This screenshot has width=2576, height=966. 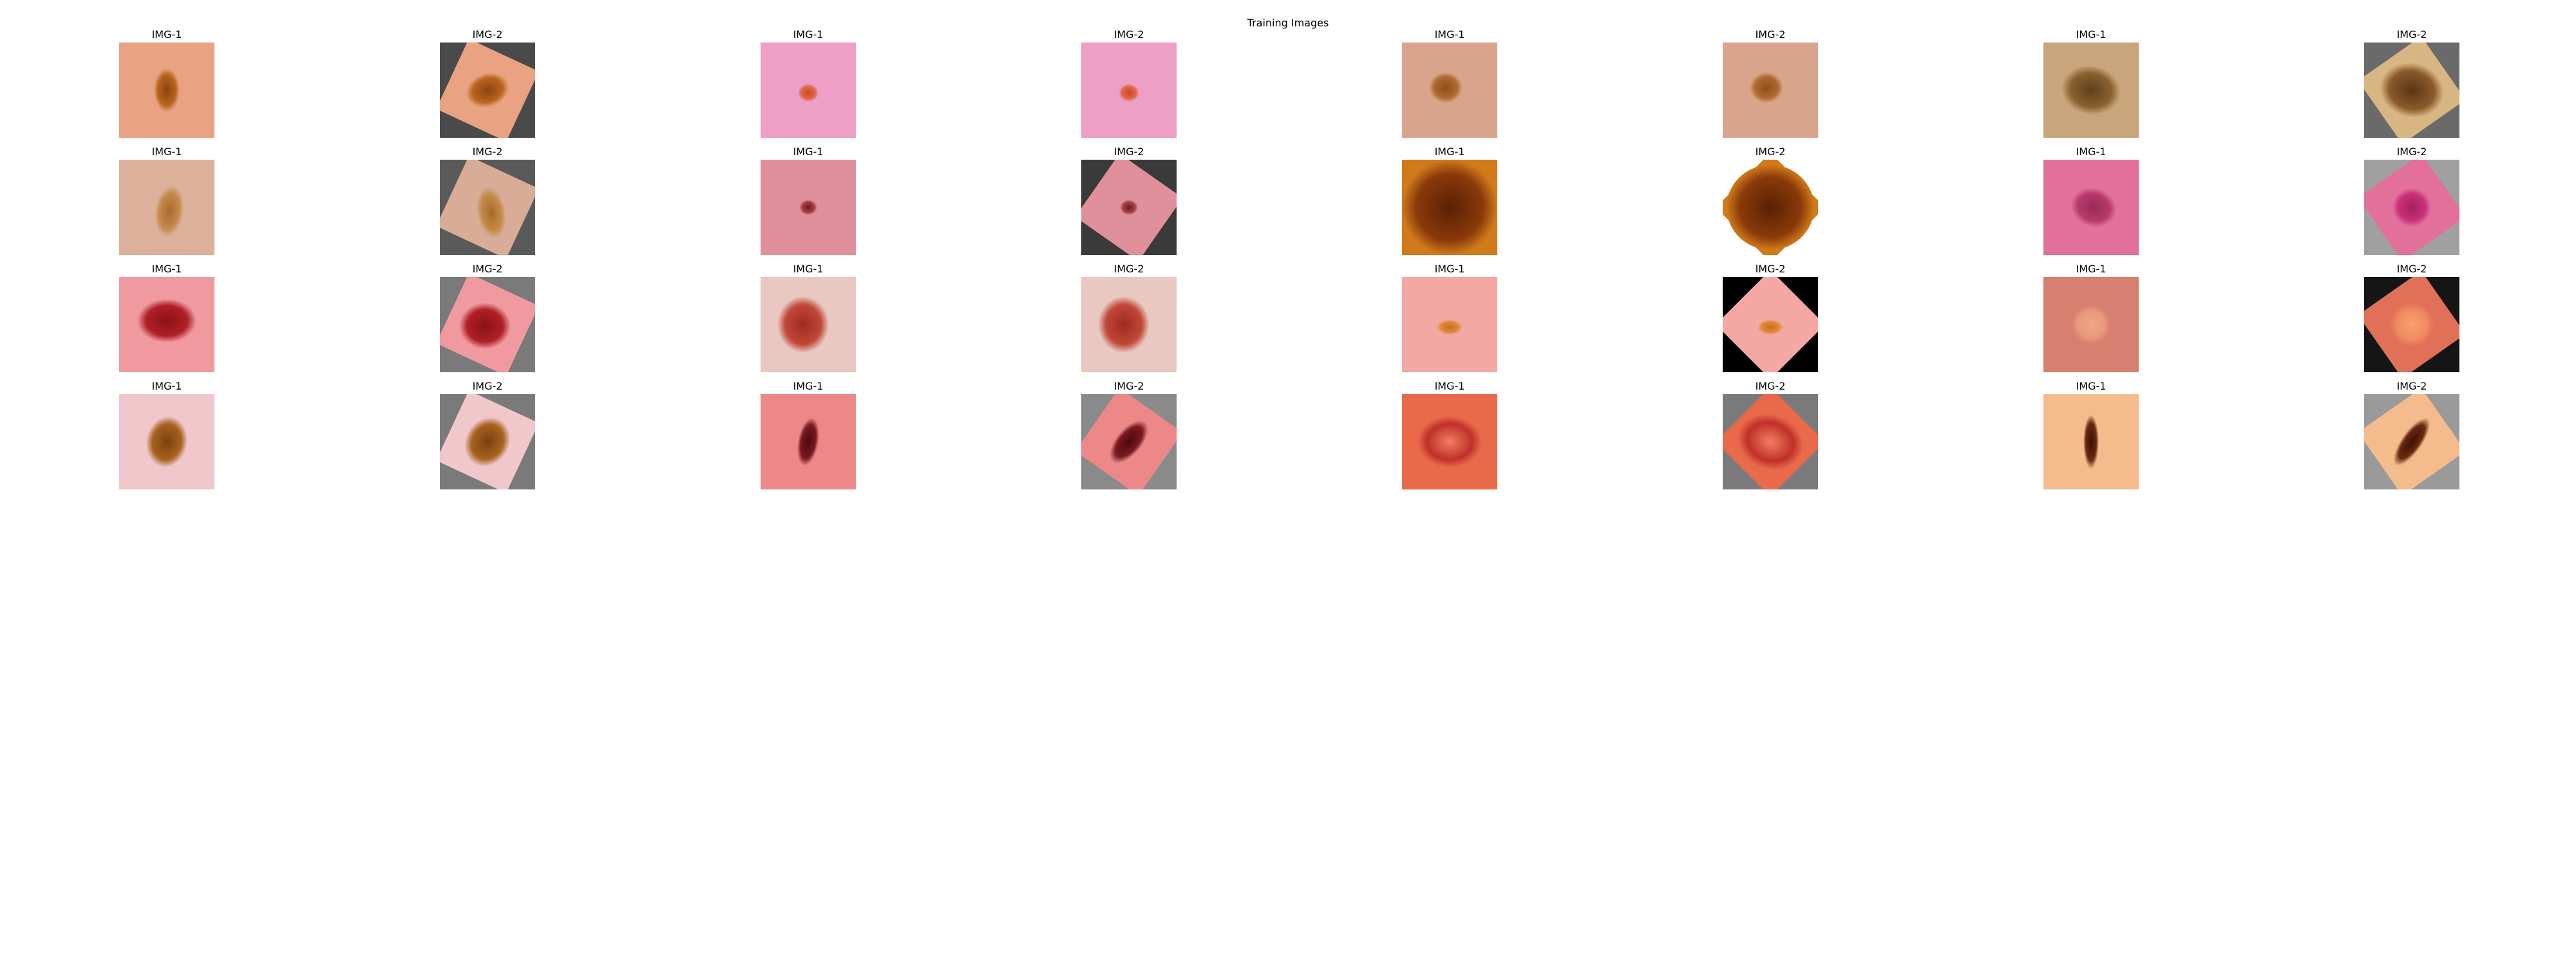 What do you see at coordinates (1288, 23) in the screenshot?
I see `figure-title: Training Images` at bounding box center [1288, 23].